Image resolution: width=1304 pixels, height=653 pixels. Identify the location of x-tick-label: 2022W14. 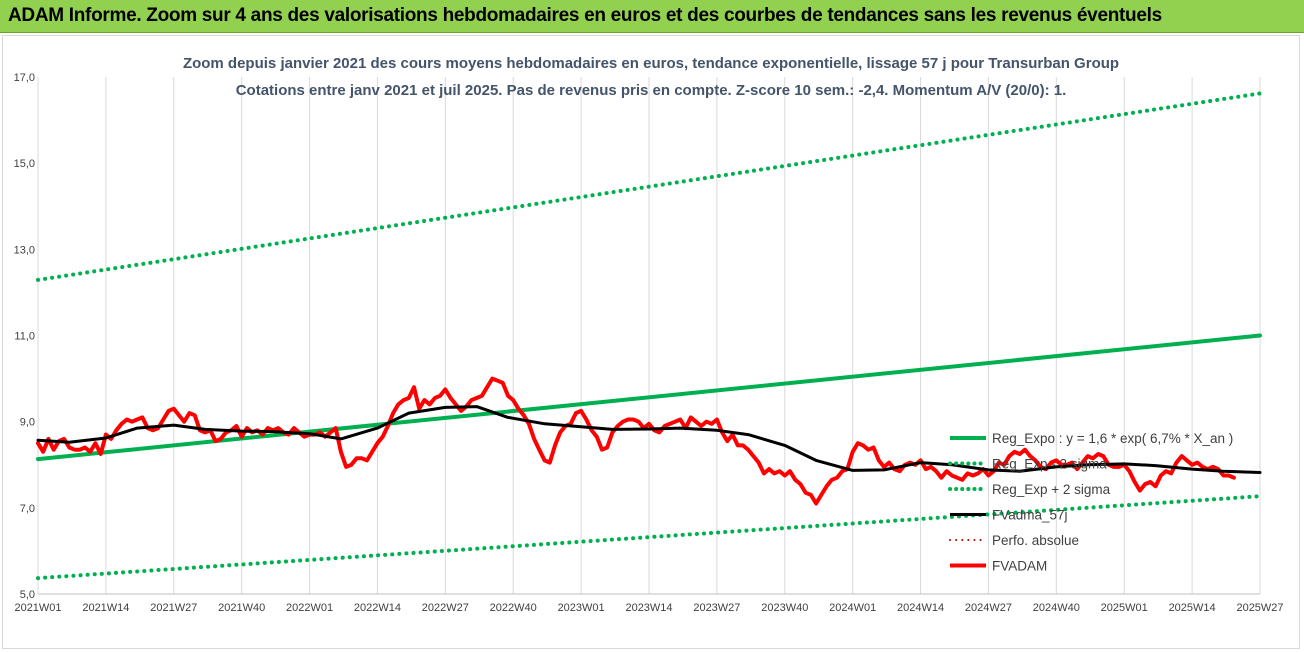
(377, 608).